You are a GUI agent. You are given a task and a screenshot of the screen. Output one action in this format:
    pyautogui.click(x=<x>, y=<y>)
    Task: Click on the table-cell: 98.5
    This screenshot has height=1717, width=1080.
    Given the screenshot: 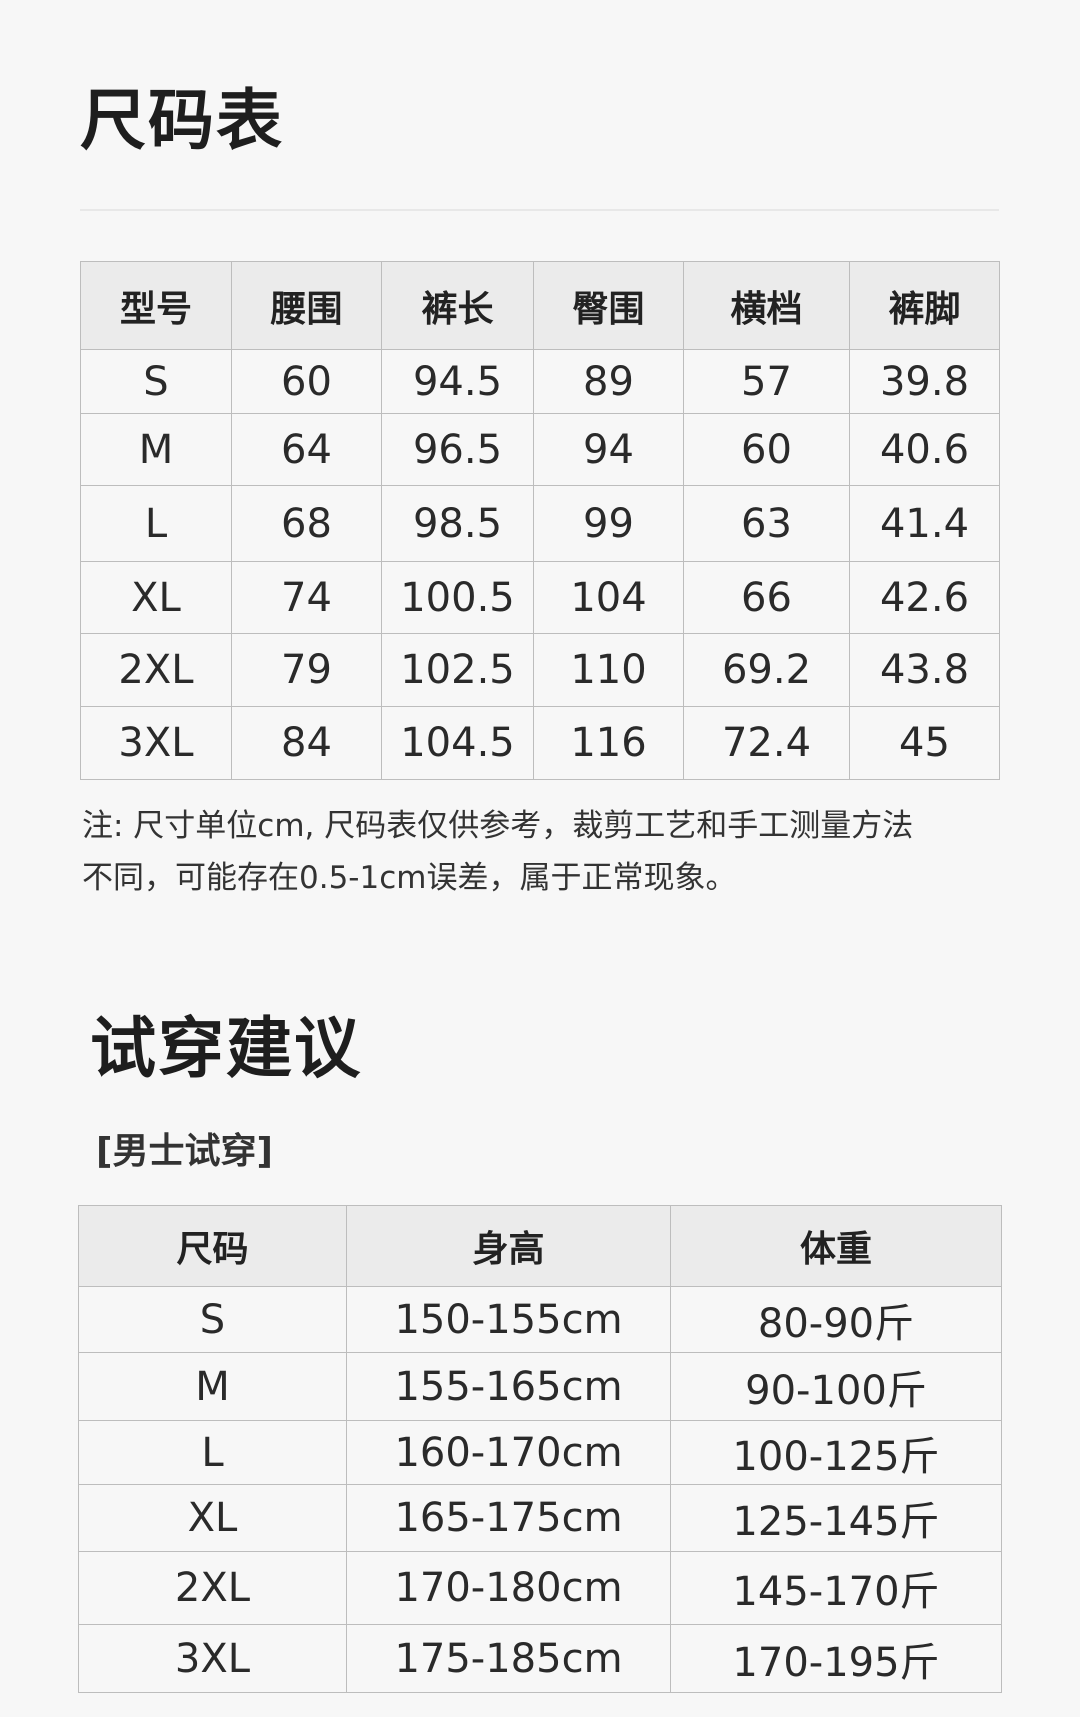 What is the action you would take?
    pyautogui.click(x=457, y=523)
    